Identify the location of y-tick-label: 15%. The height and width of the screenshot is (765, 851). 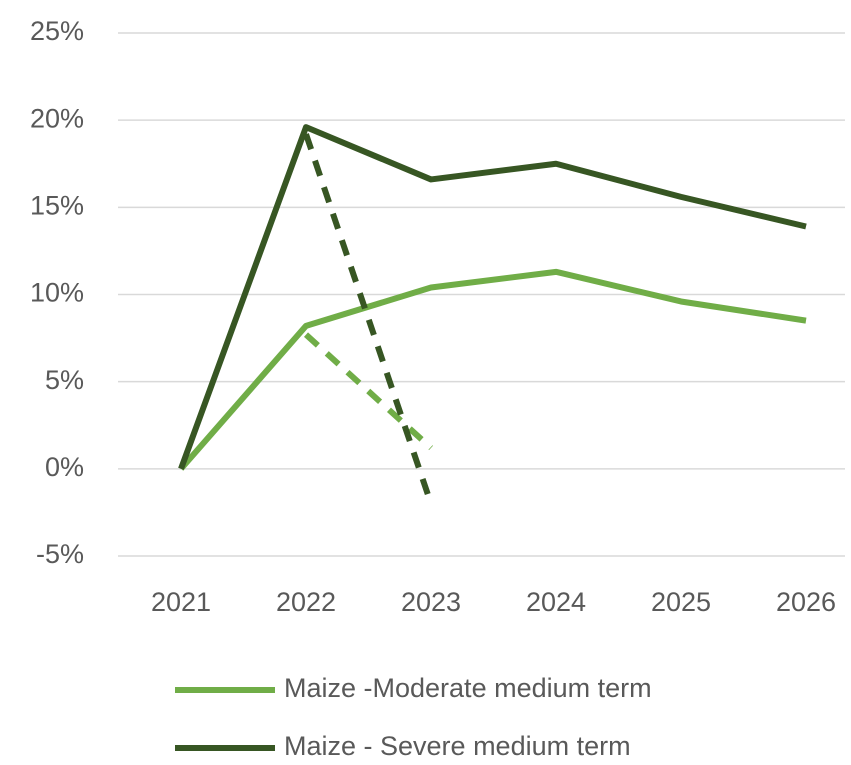
(57, 205).